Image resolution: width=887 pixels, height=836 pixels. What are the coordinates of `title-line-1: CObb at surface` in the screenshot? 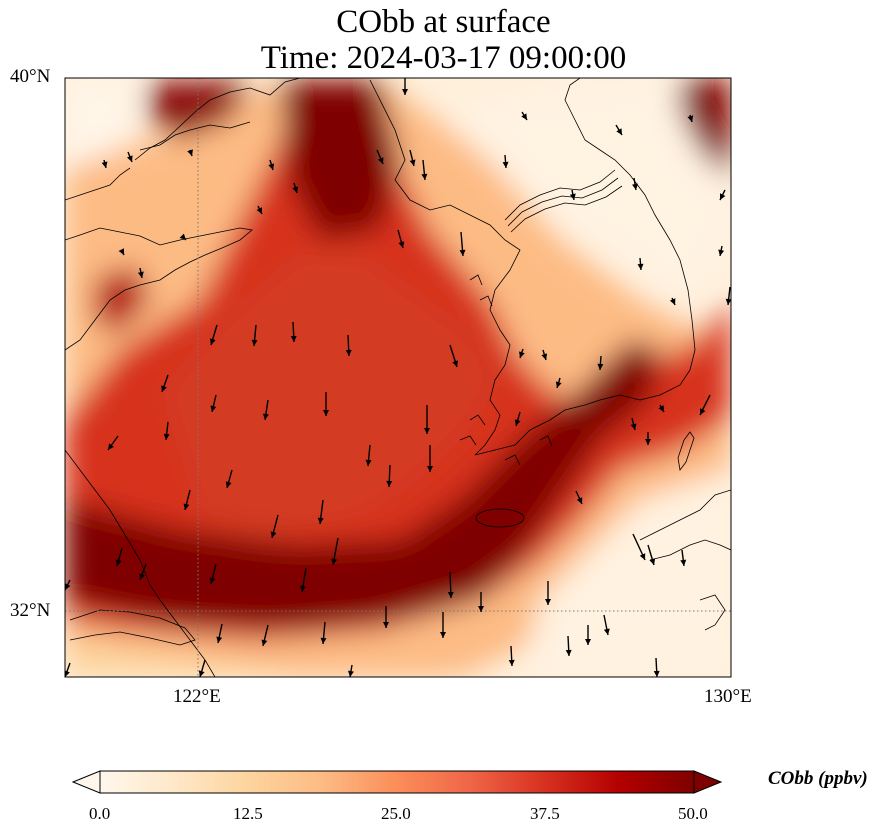 It's located at (443, 22).